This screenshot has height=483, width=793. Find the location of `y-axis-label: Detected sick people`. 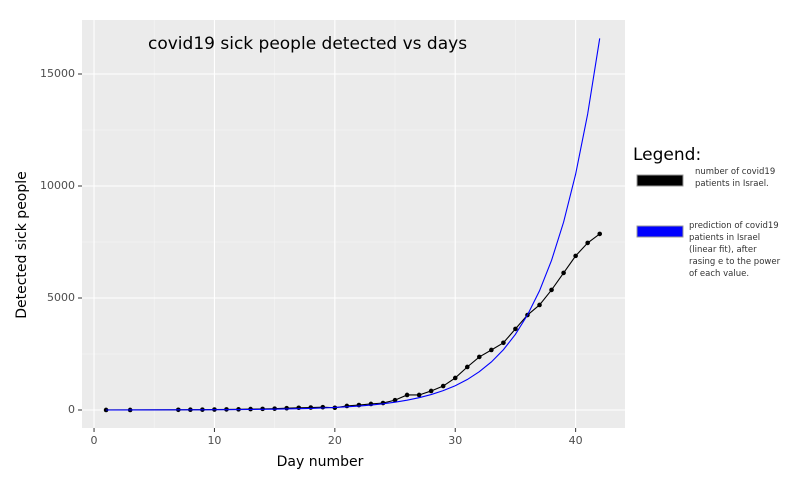

y-axis-label: Detected sick people is located at coordinates (22, 245).